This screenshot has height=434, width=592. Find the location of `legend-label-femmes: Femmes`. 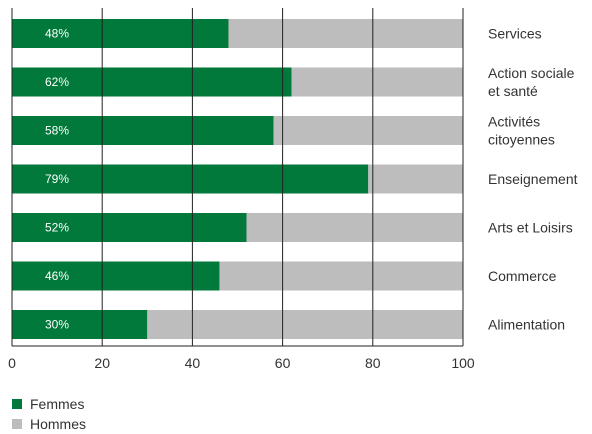

legend-label-femmes: Femmes is located at coordinates (57, 404).